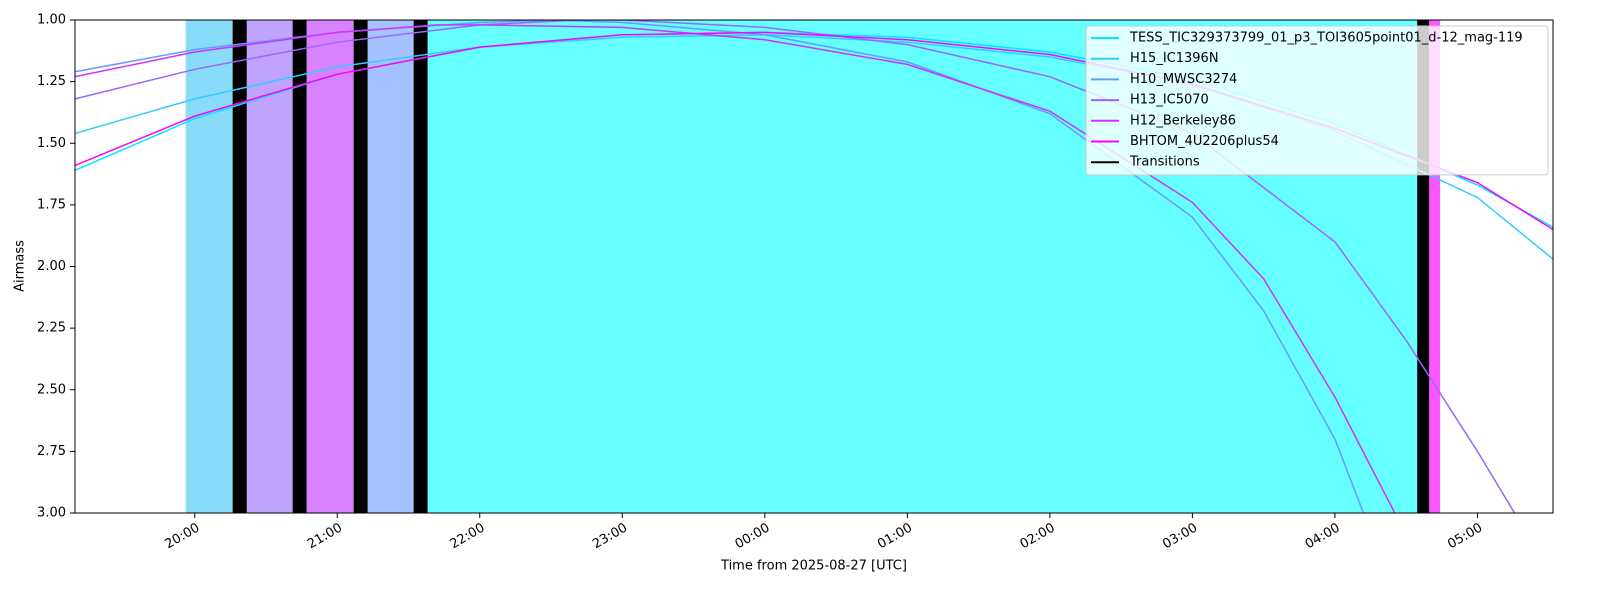  I want to click on x-tick-label: 22:00, so click(468, 537).